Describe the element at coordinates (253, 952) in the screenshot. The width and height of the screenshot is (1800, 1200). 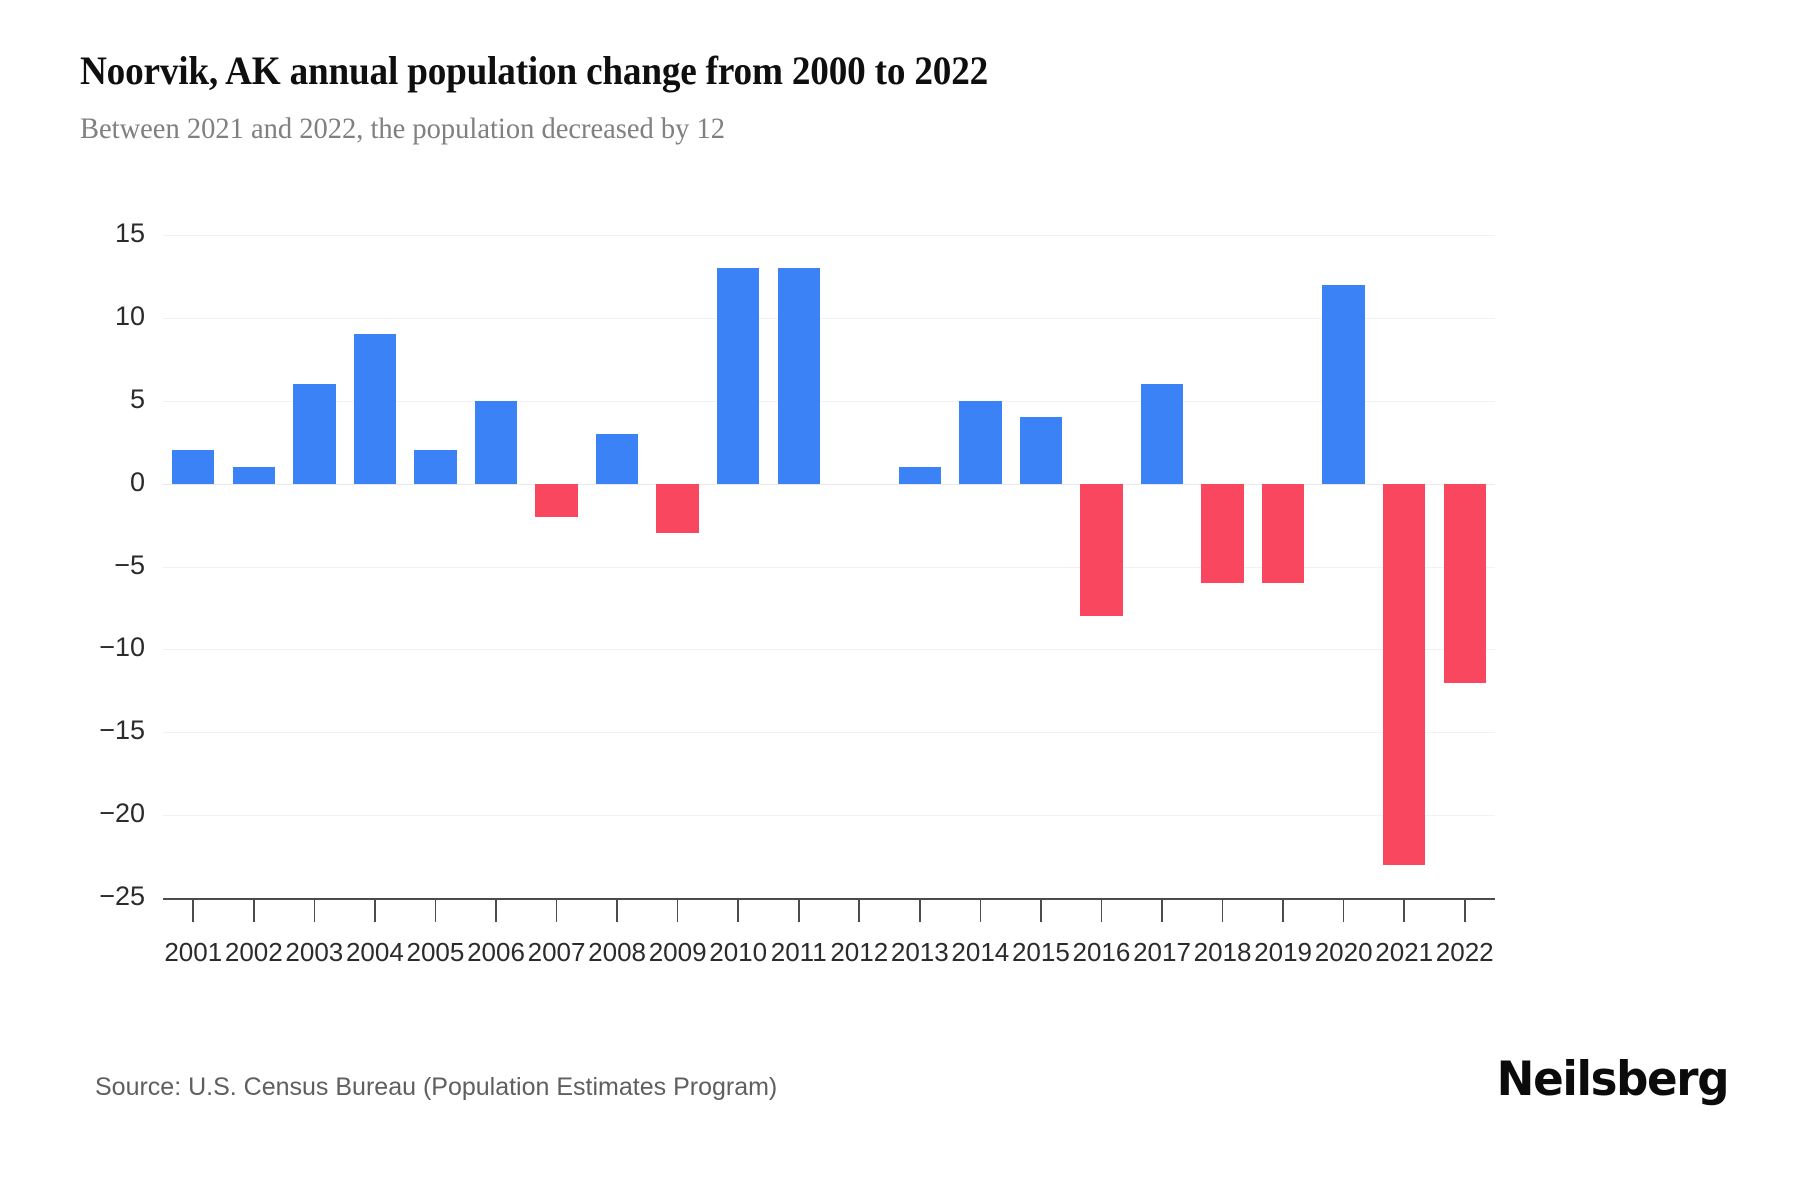
I see `x-axis-tick-label: 2002` at that location.